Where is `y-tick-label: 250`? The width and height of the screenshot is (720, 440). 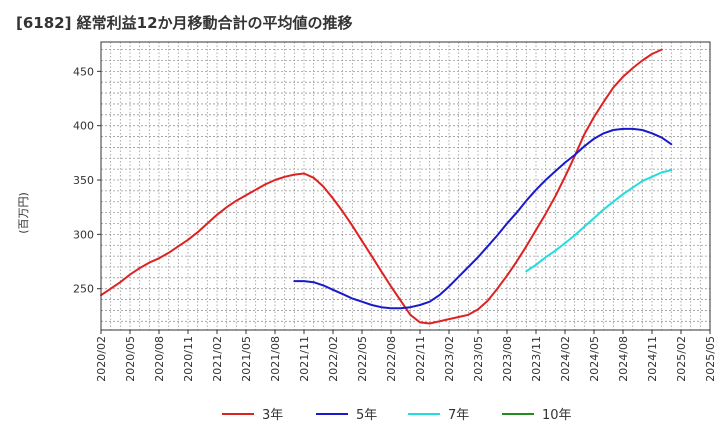 y-tick-label: 250 is located at coordinates (83, 289).